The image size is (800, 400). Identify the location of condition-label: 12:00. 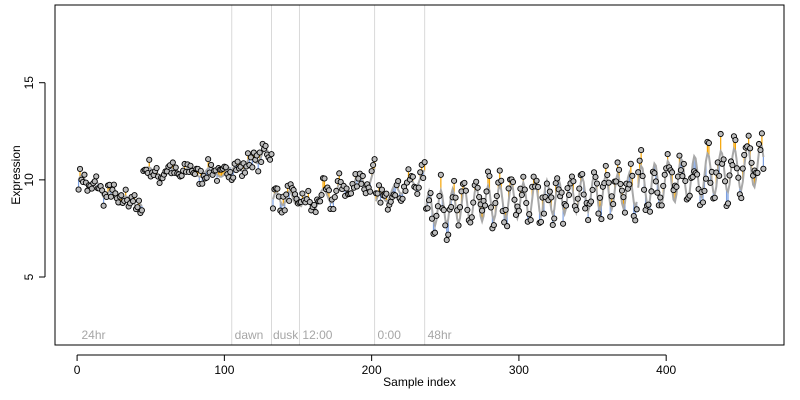
(317, 335).